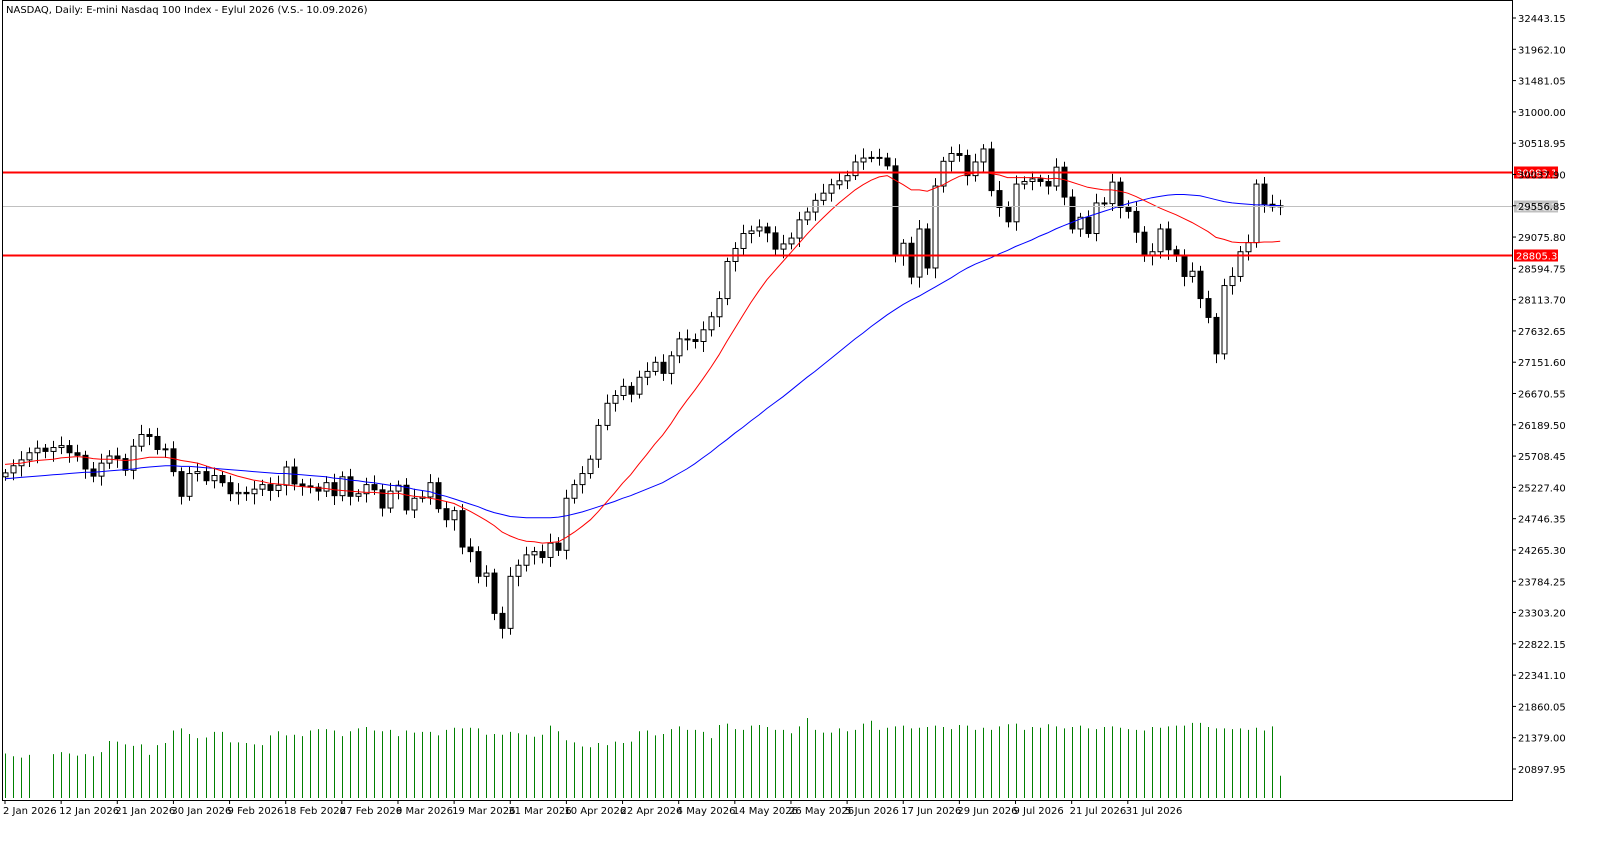 Image resolution: width=1605 pixels, height=843 pixels. What do you see at coordinates (1542, 426) in the screenshot?
I see `y-tick-label: 26189.50` at bounding box center [1542, 426].